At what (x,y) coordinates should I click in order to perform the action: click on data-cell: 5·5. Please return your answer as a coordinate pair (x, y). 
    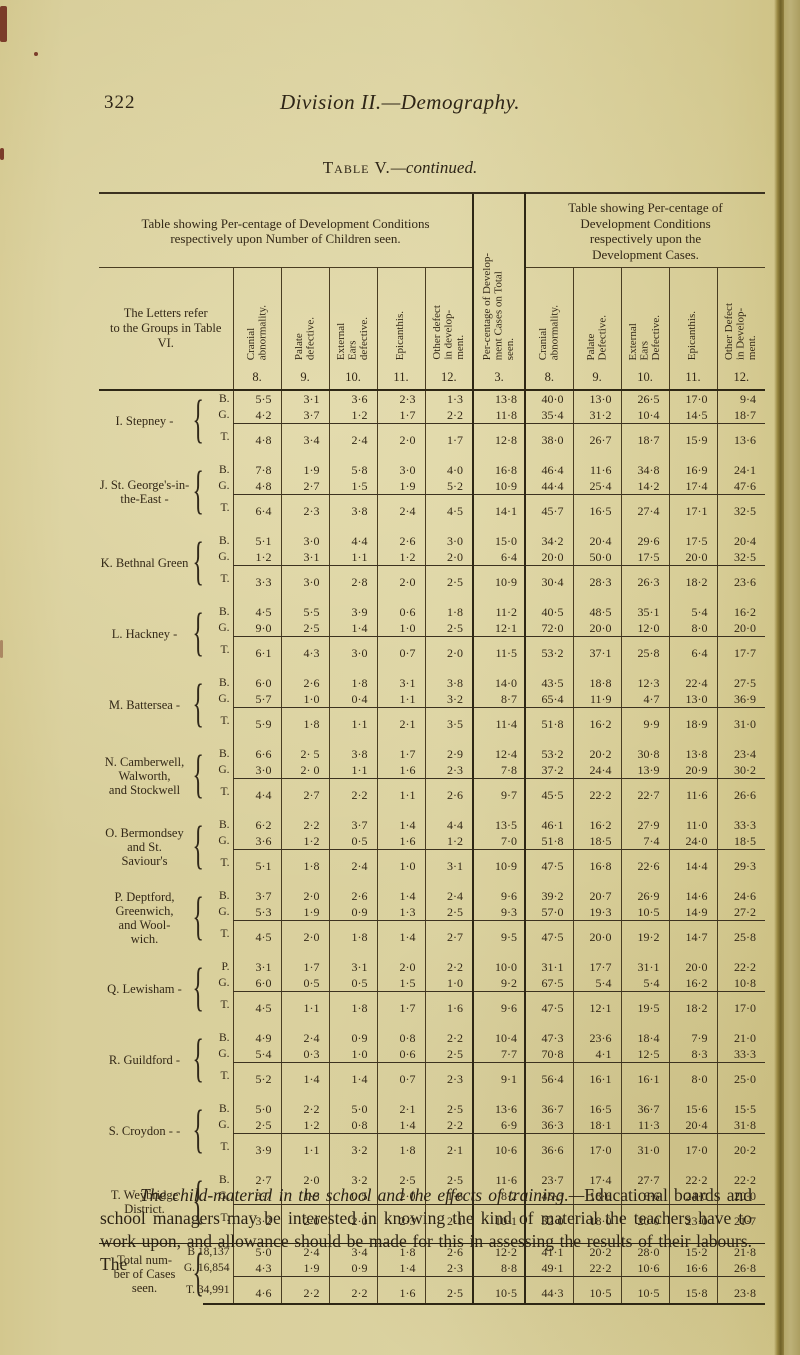
    Looking at the image, I should click on (256, 398).